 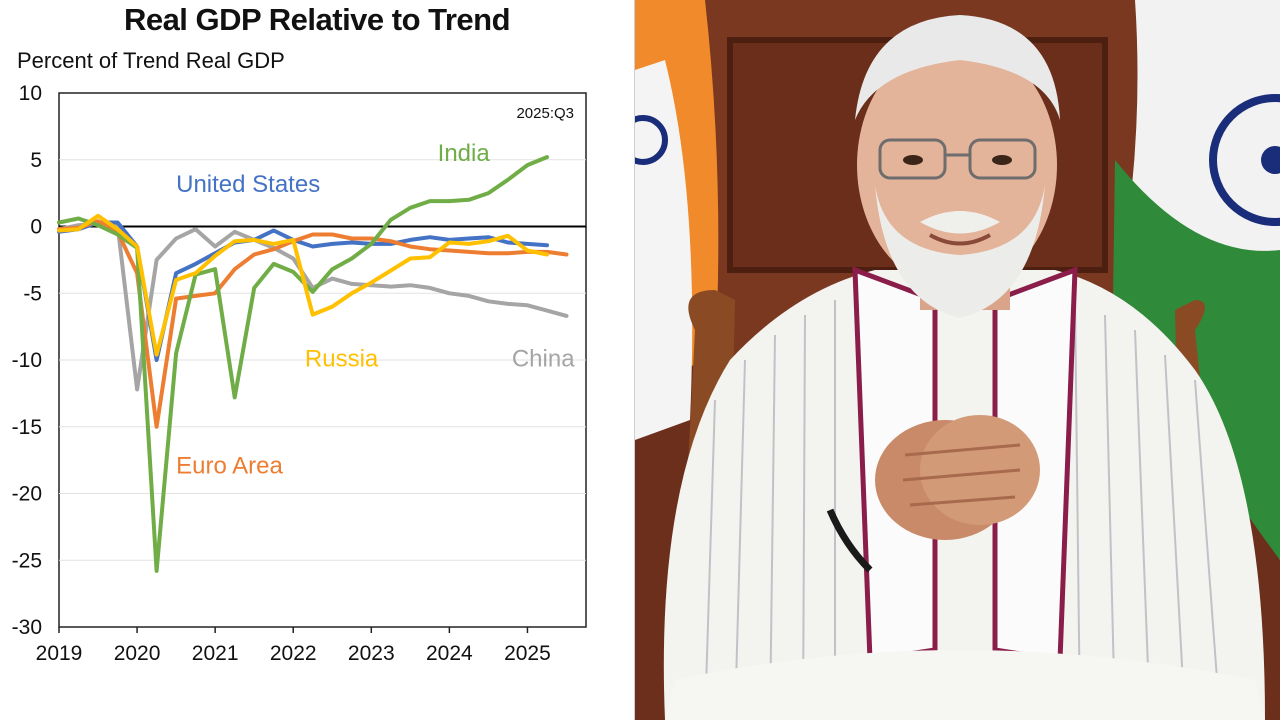 I want to click on y-tick-label: 0, so click(x=36, y=227).